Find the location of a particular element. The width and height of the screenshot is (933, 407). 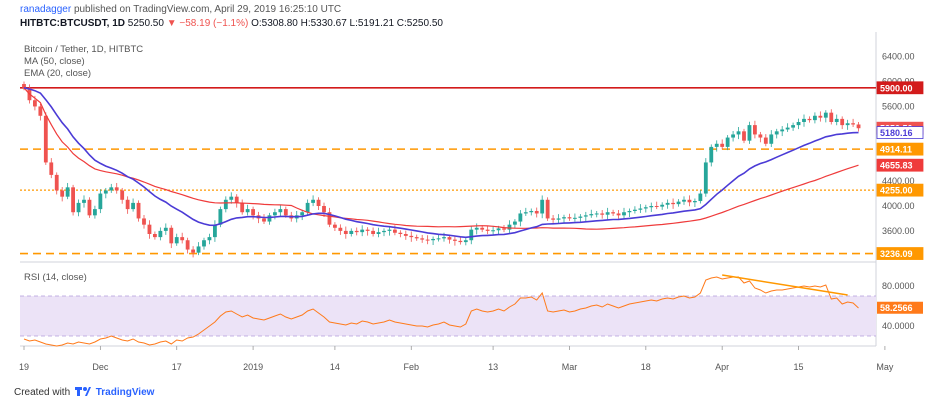

ema-legend: EMA (20, close) is located at coordinates (58, 73).